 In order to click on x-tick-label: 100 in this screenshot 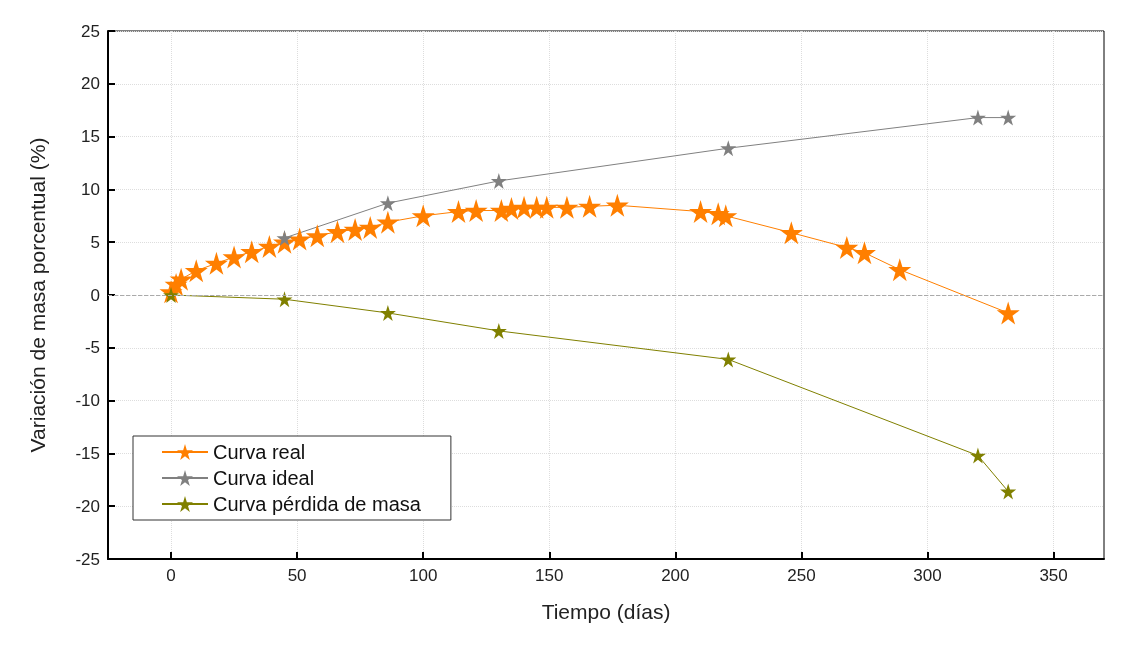, I will do `click(423, 575)`.